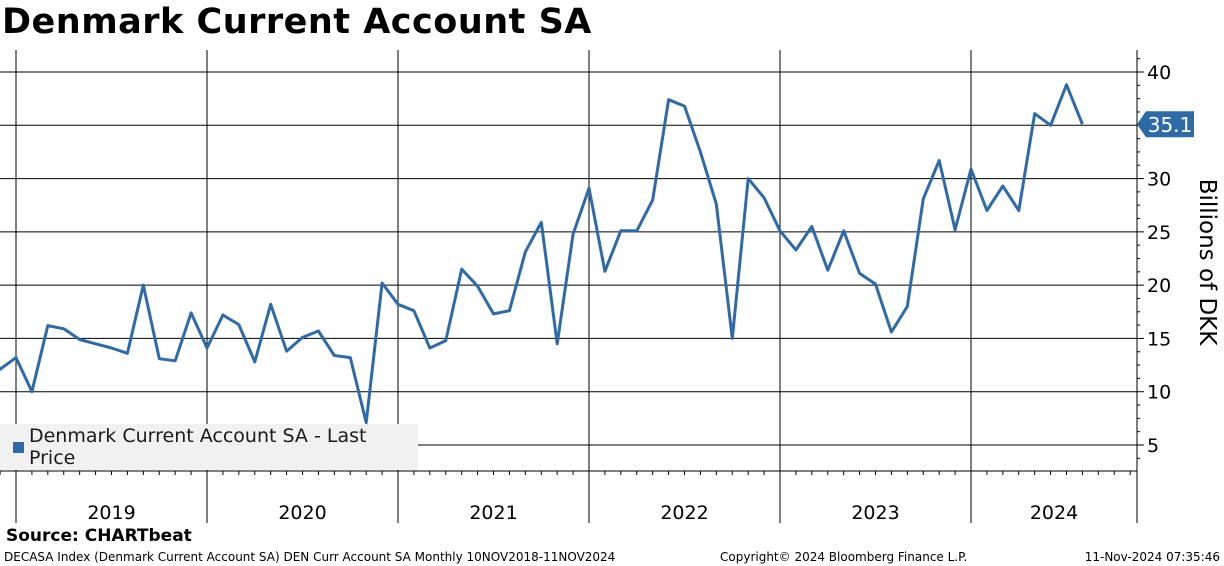 The image size is (1224, 566). I want to click on tick-label-y-20: 20, so click(1159, 286).